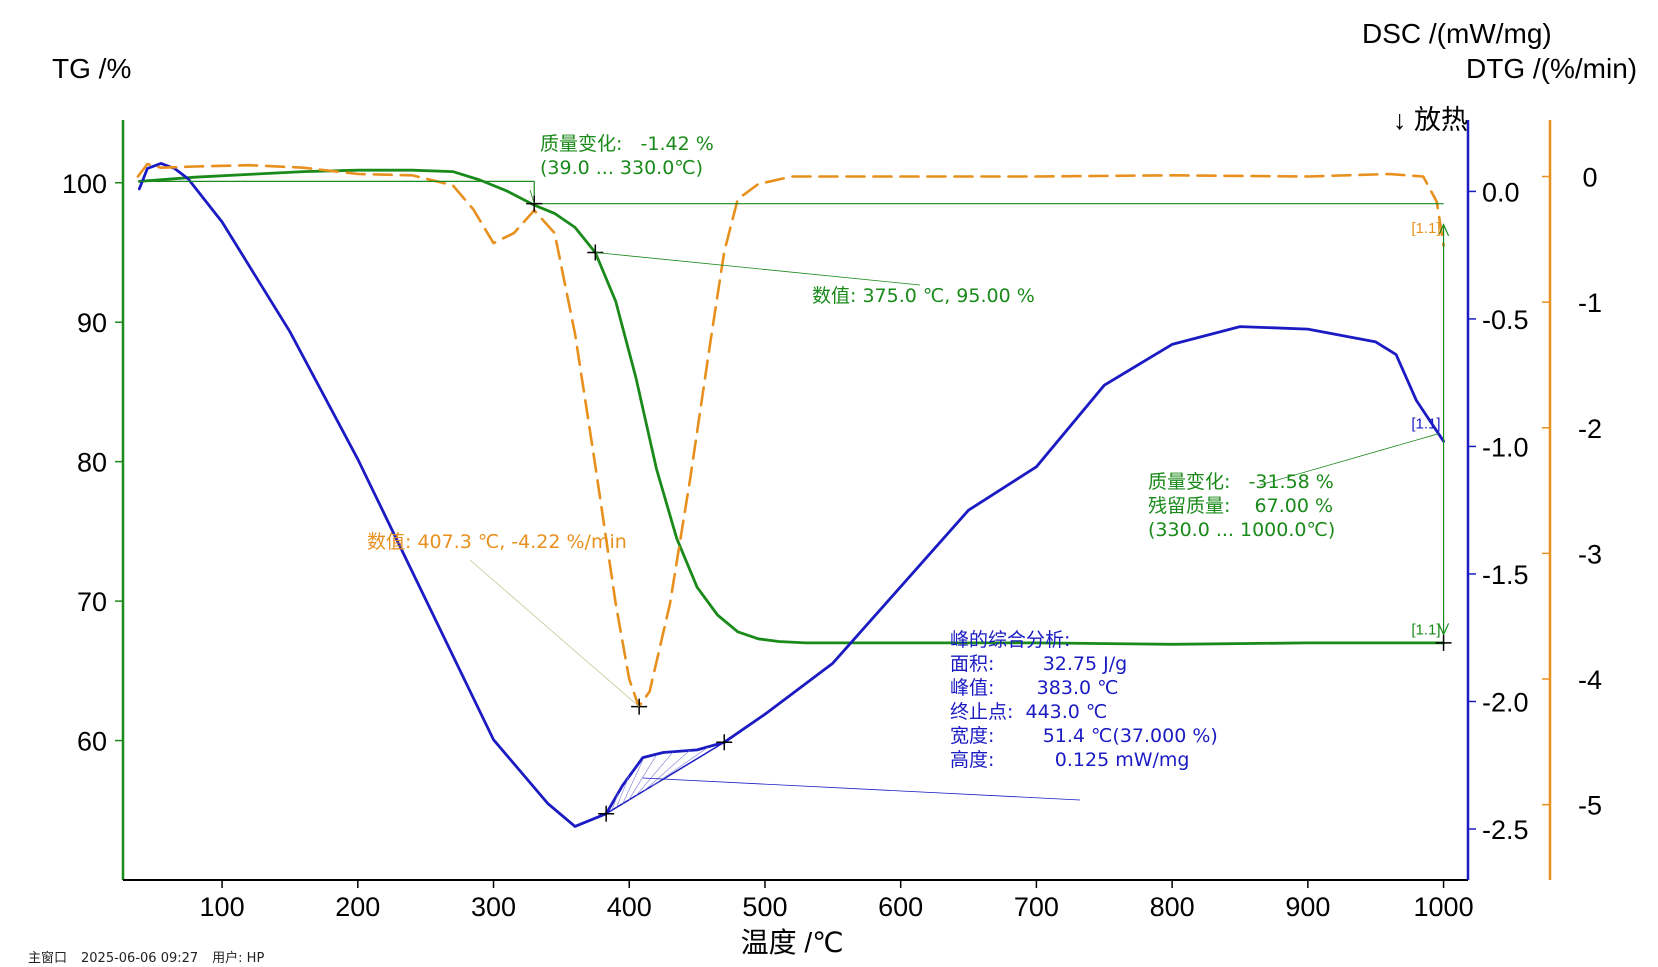 The width and height of the screenshot is (1658, 967). Describe the element at coordinates (1590, 429) in the screenshot. I see `dtg-tick-label: -2` at that location.